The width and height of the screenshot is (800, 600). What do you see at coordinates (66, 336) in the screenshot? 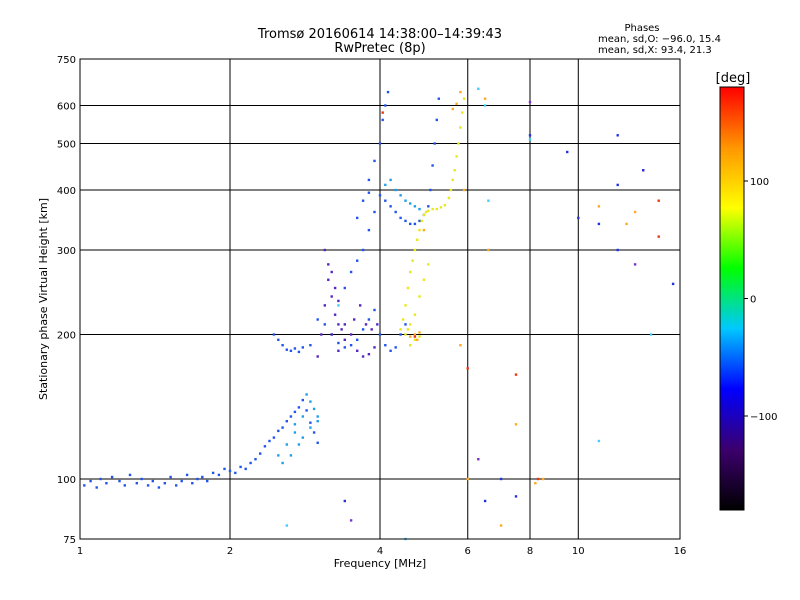
I see `y-tick-label: 200` at bounding box center [66, 336].